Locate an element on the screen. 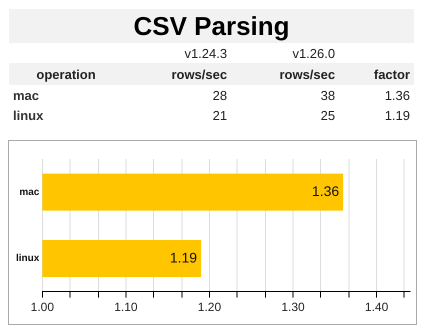 This screenshot has height=333, width=427. text: v1.26.0 is located at coordinates (313, 53).